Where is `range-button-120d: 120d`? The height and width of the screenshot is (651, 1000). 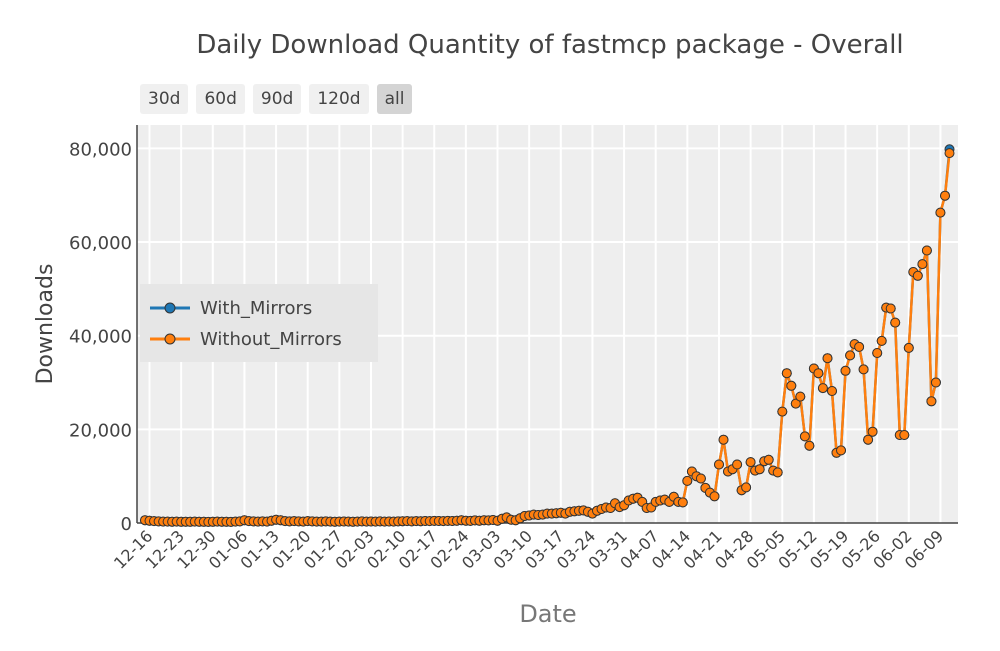
range-button-120d: 120d is located at coordinates (339, 99).